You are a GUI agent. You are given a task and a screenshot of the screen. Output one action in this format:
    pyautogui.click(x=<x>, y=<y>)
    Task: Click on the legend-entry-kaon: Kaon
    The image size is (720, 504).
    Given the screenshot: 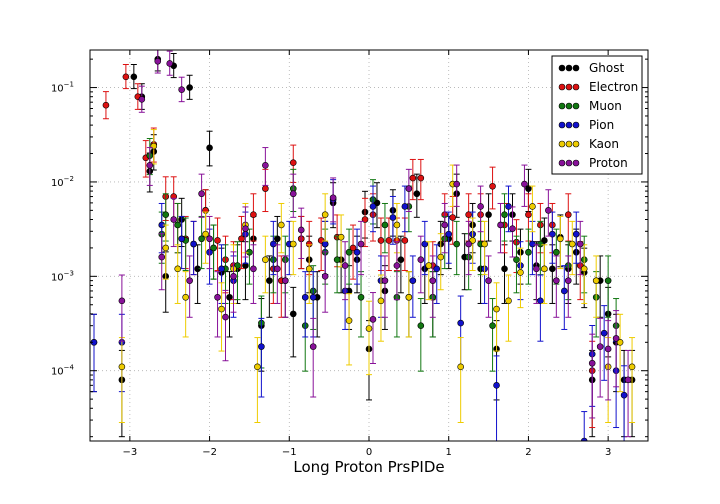 What is the action you would take?
    pyautogui.click(x=588, y=144)
    